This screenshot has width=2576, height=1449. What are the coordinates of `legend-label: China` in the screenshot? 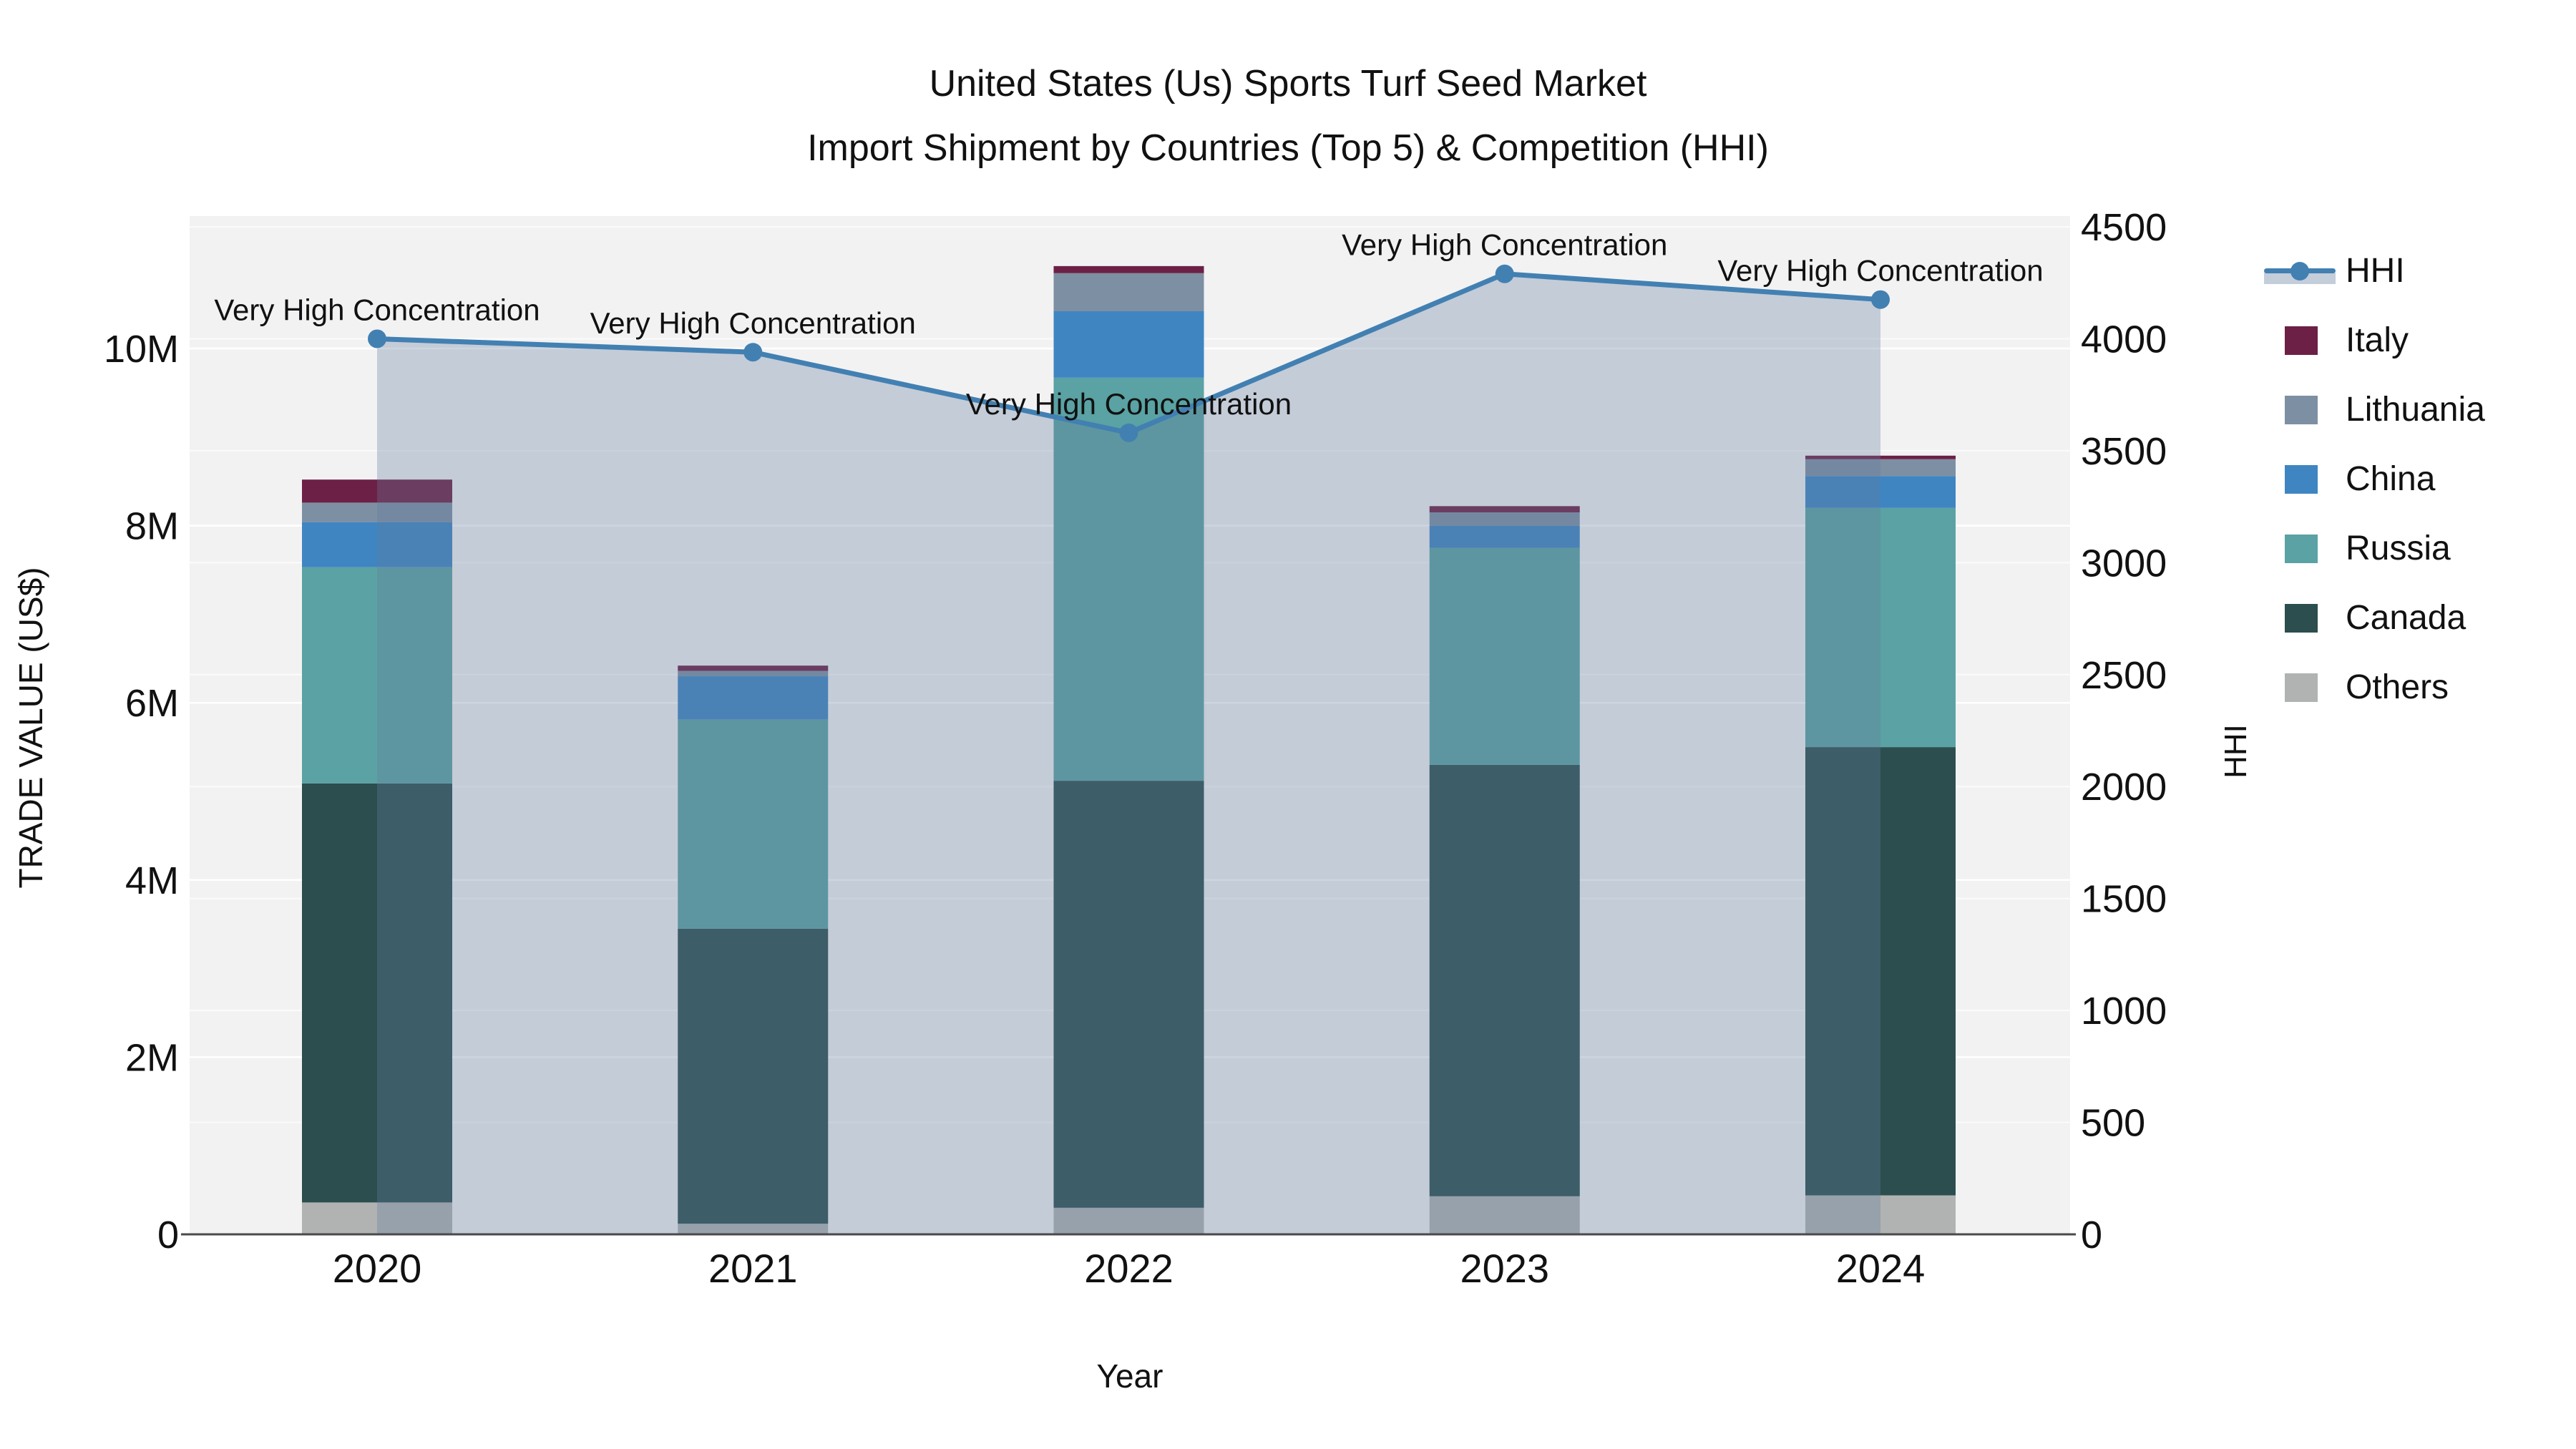 It's located at (2391, 479).